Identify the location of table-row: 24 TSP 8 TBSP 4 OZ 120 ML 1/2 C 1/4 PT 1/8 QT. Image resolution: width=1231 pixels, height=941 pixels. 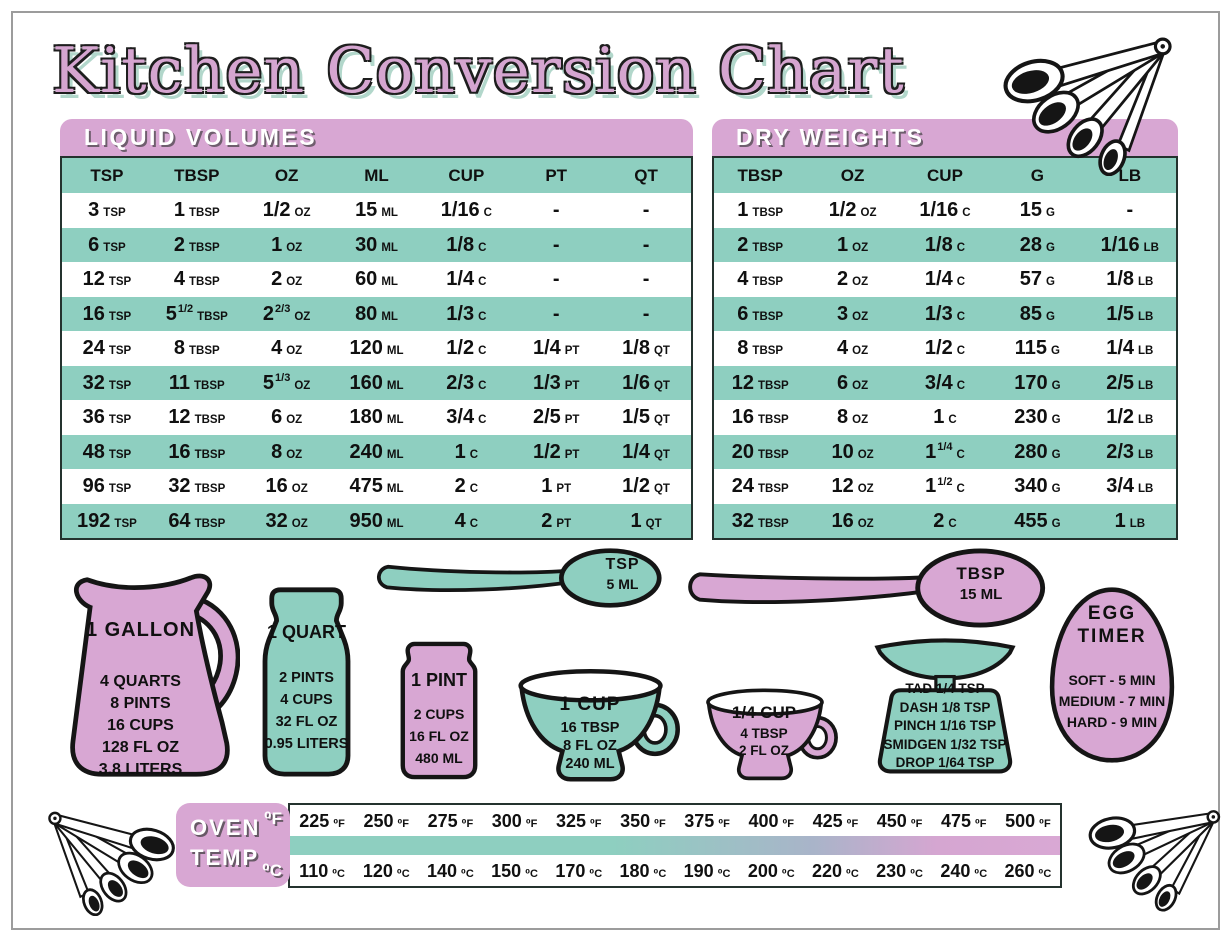
(376, 348).